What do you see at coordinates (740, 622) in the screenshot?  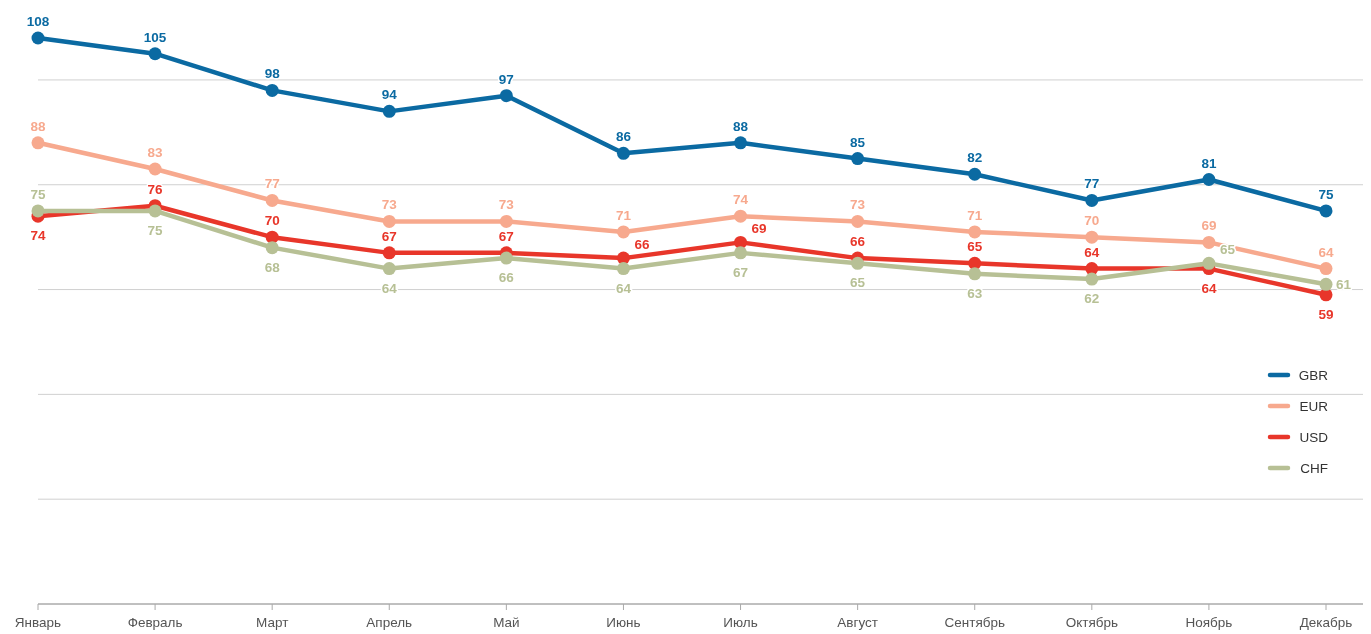 I see `x-tick-label: Июль` at bounding box center [740, 622].